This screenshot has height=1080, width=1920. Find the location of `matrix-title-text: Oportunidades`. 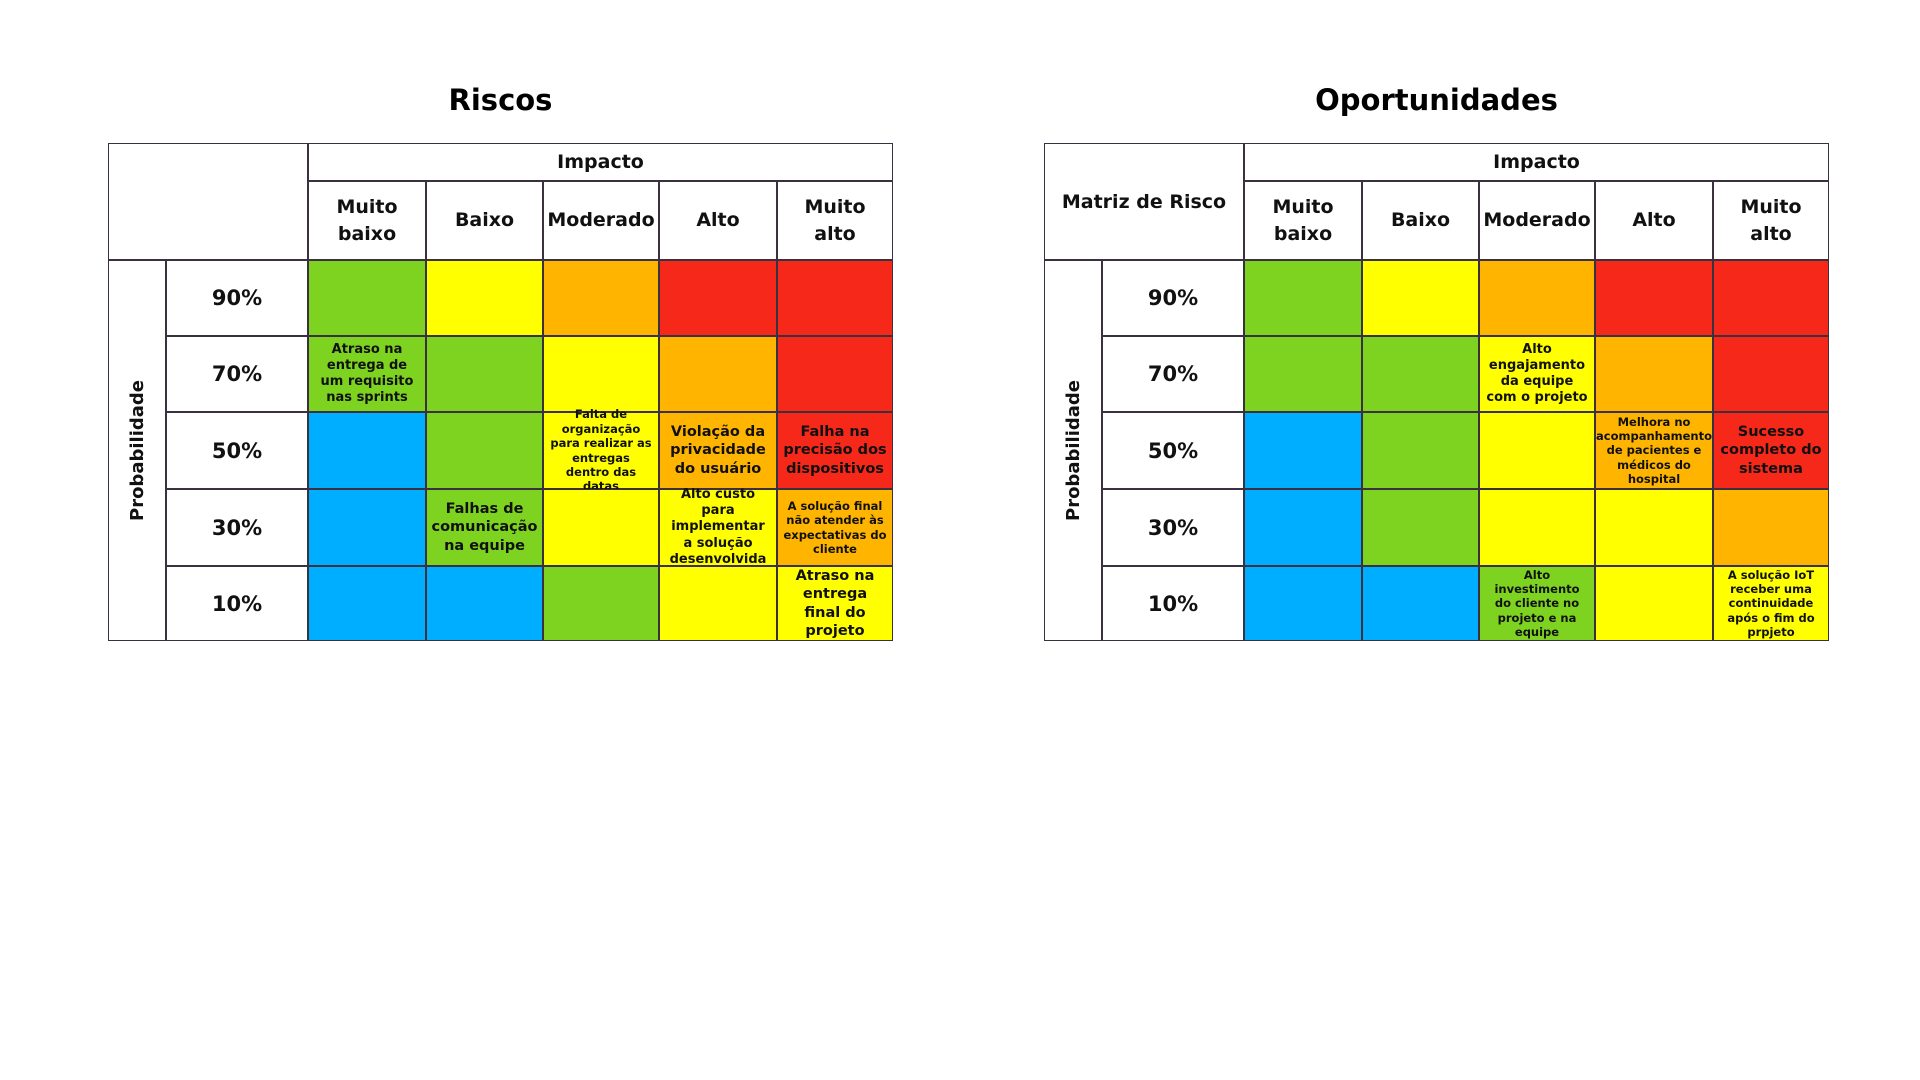

matrix-title-text: Oportunidades is located at coordinates (1436, 100).